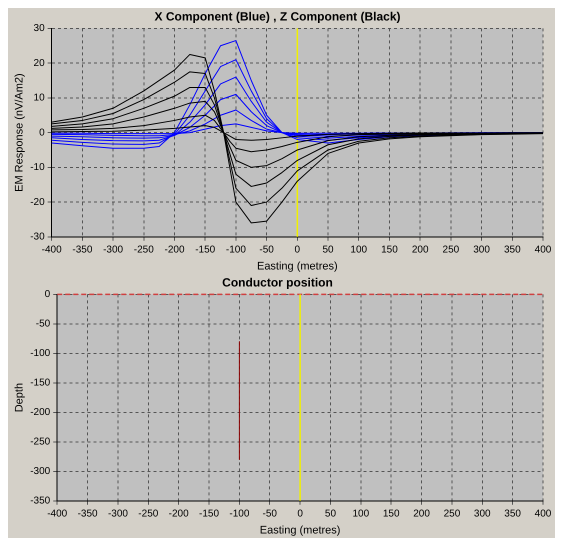 The width and height of the screenshot is (563, 546). What do you see at coordinates (40, 98) in the screenshot?
I see `y-tick-label: 10` at bounding box center [40, 98].